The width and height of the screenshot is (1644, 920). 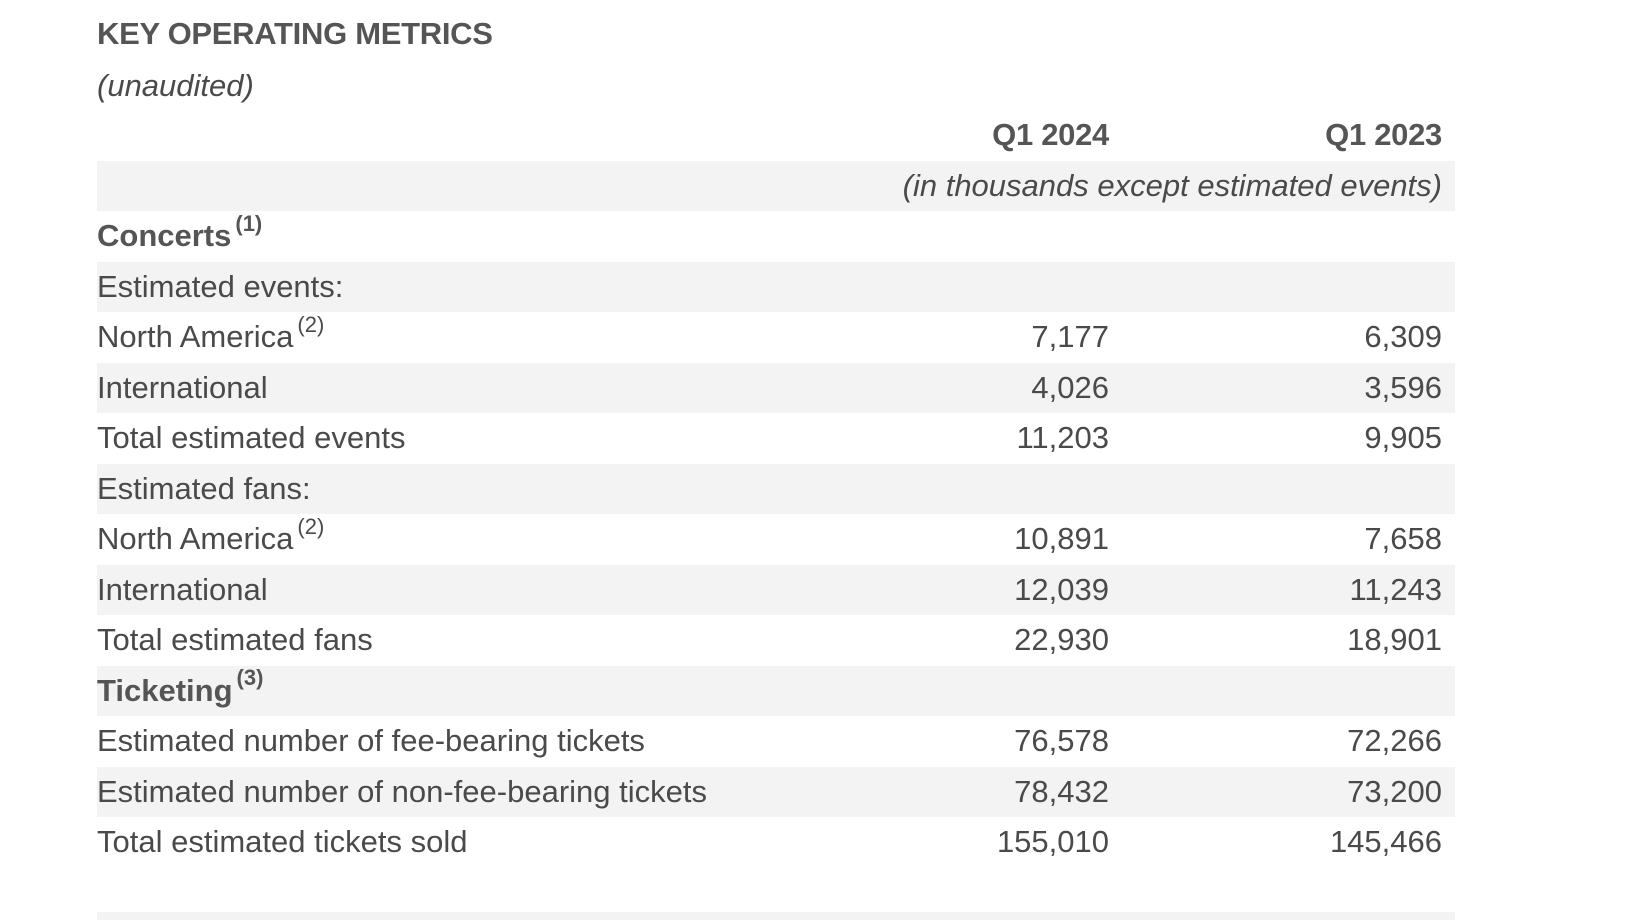 What do you see at coordinates (164, 235) in the screenshot?
I see `section-title: Concerts` at bounding box center [164, 235].